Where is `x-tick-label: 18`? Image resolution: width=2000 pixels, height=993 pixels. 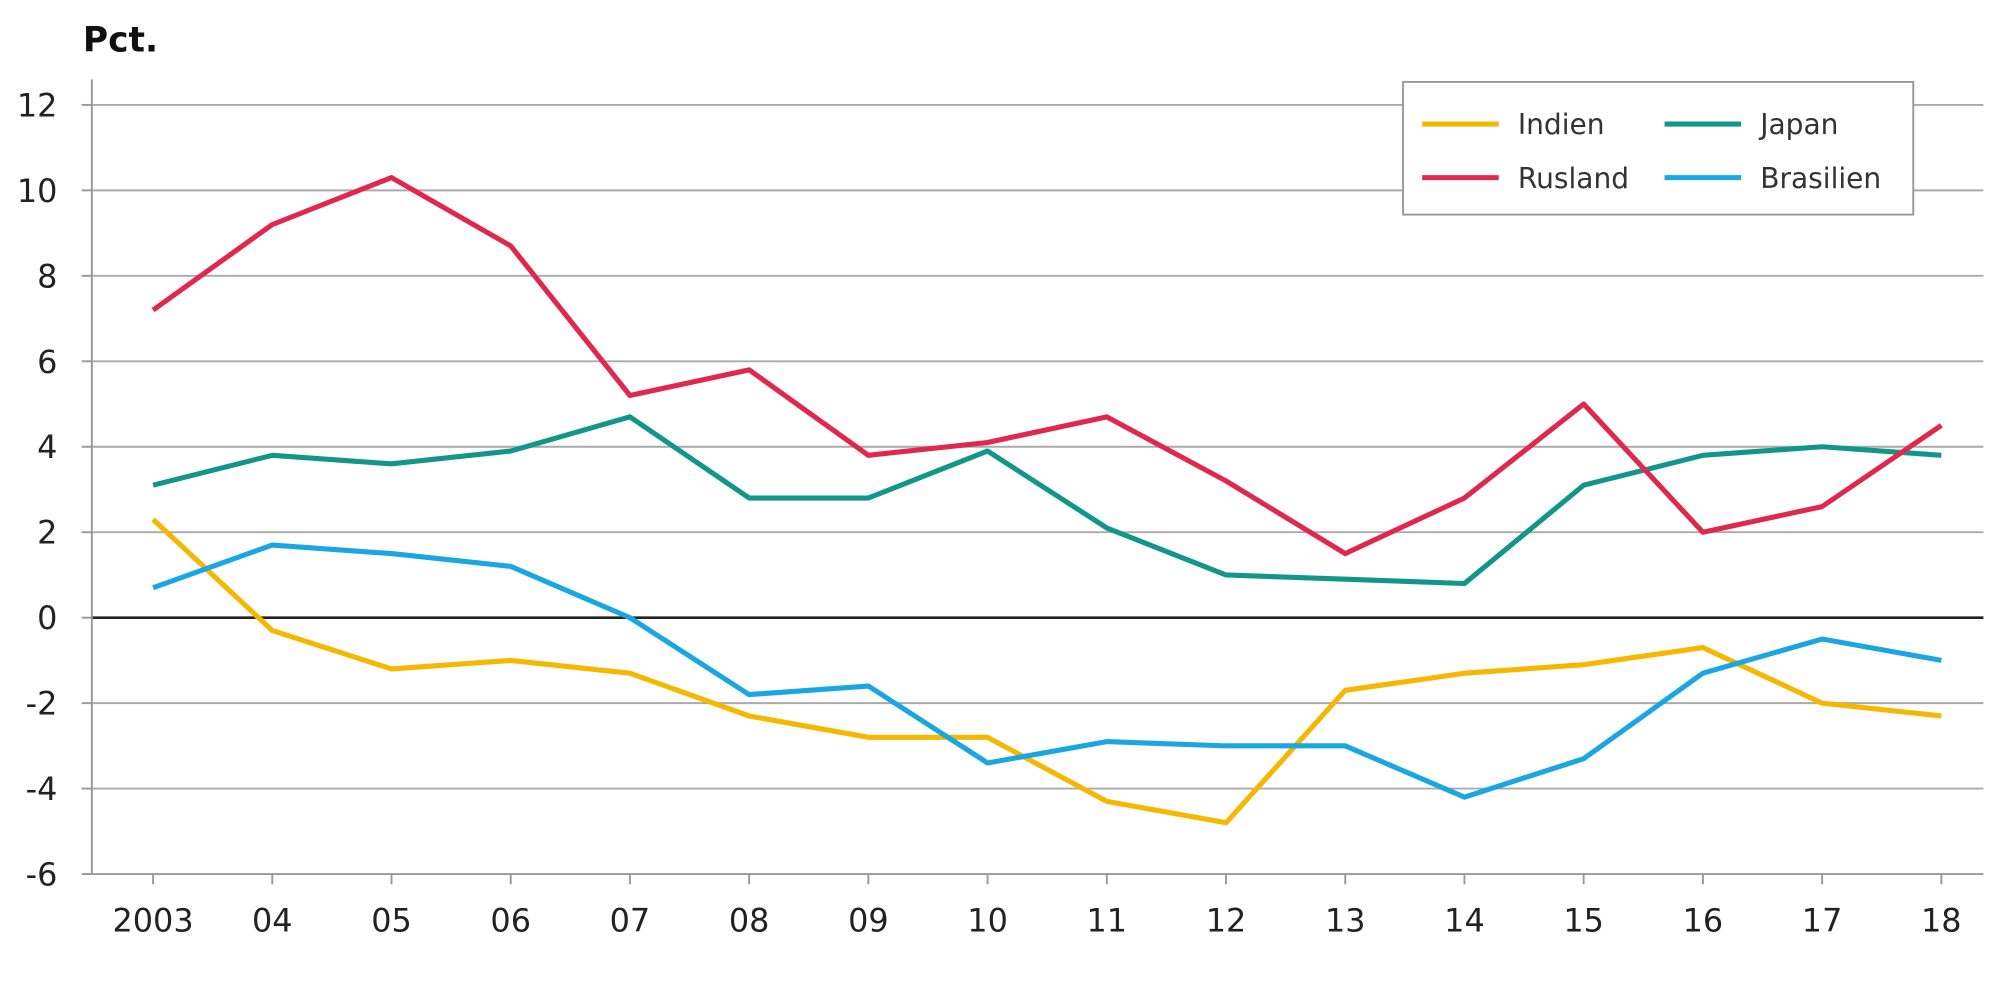 x-tick-label: 18 is located at coordinates (1941, 920).